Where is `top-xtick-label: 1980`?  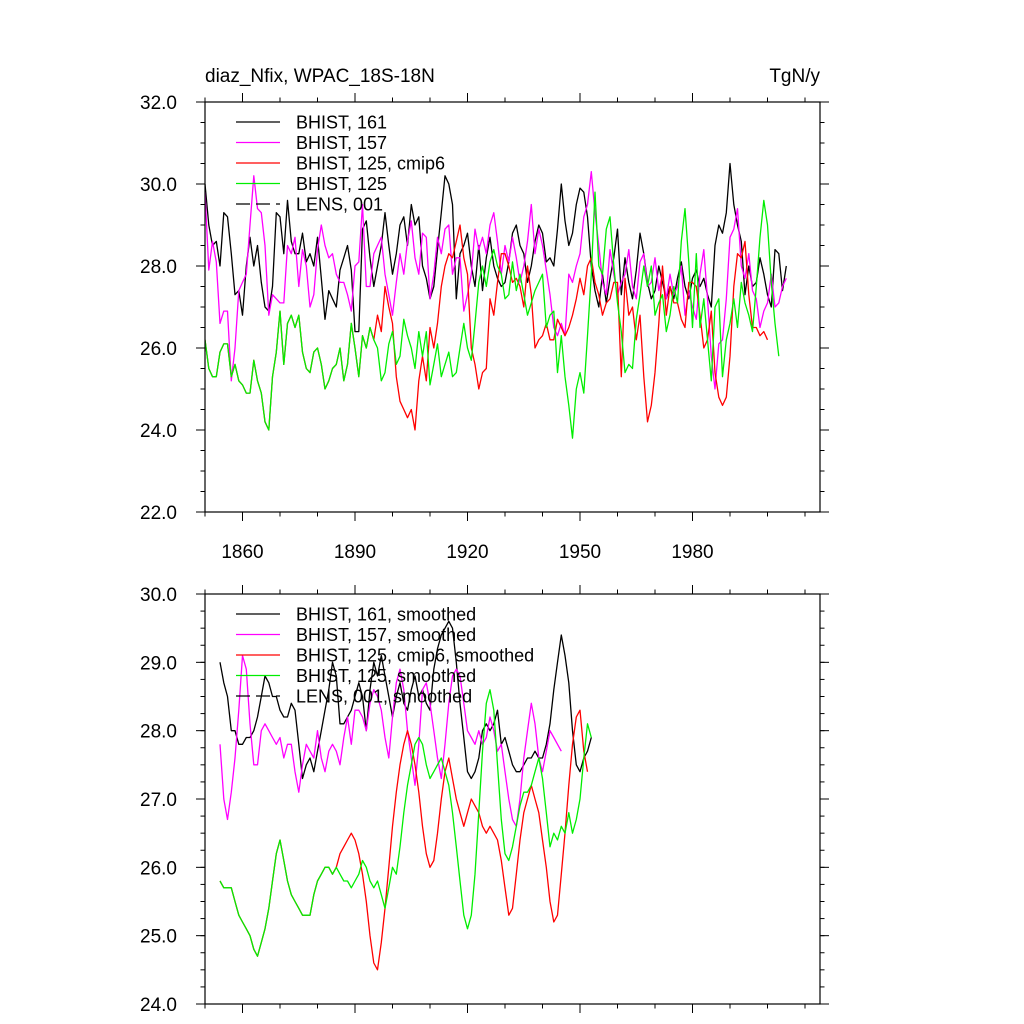
top-xtick-label: 1980 is located at coordinates (692, 552).